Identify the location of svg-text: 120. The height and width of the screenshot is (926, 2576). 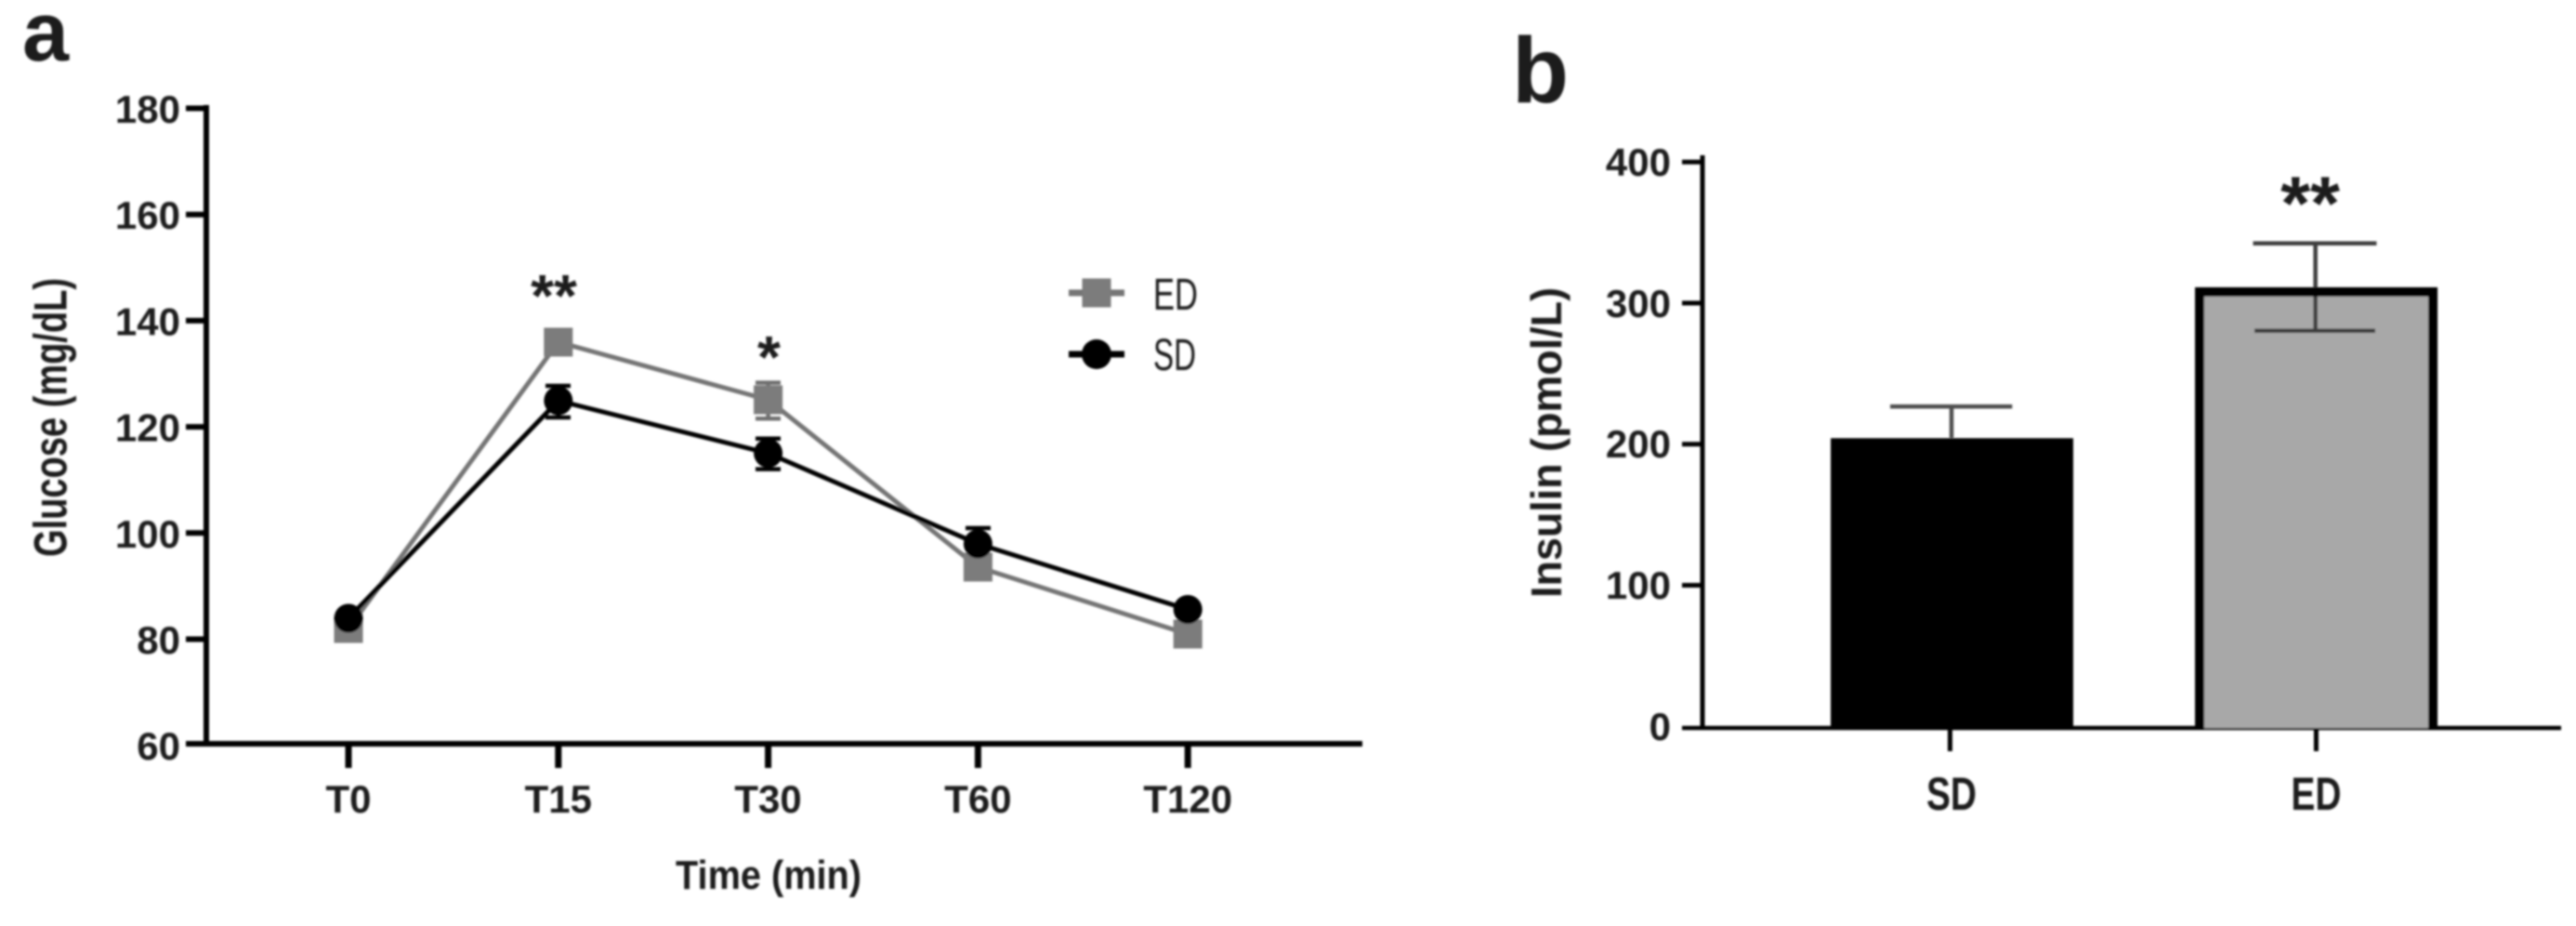
(147, 428).